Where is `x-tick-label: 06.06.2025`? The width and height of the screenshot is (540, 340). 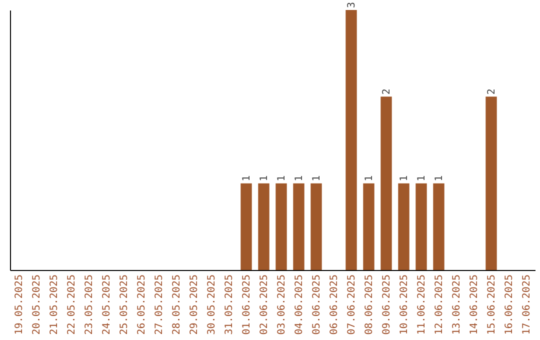 x-tick-label: 06.06.2025 is located at coordinates (334, 304).